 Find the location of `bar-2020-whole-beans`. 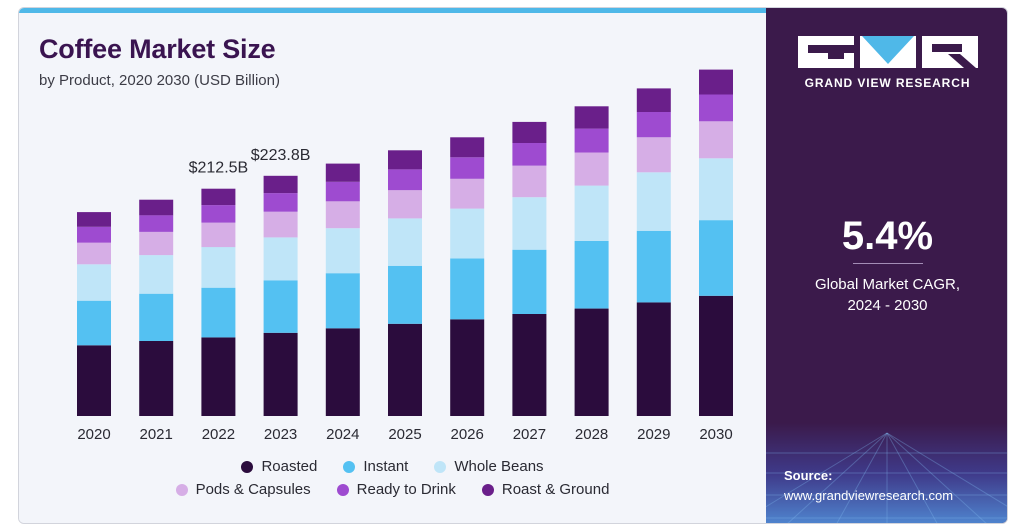

bar-2020-whole-beans is located at coordinates (94, 282).